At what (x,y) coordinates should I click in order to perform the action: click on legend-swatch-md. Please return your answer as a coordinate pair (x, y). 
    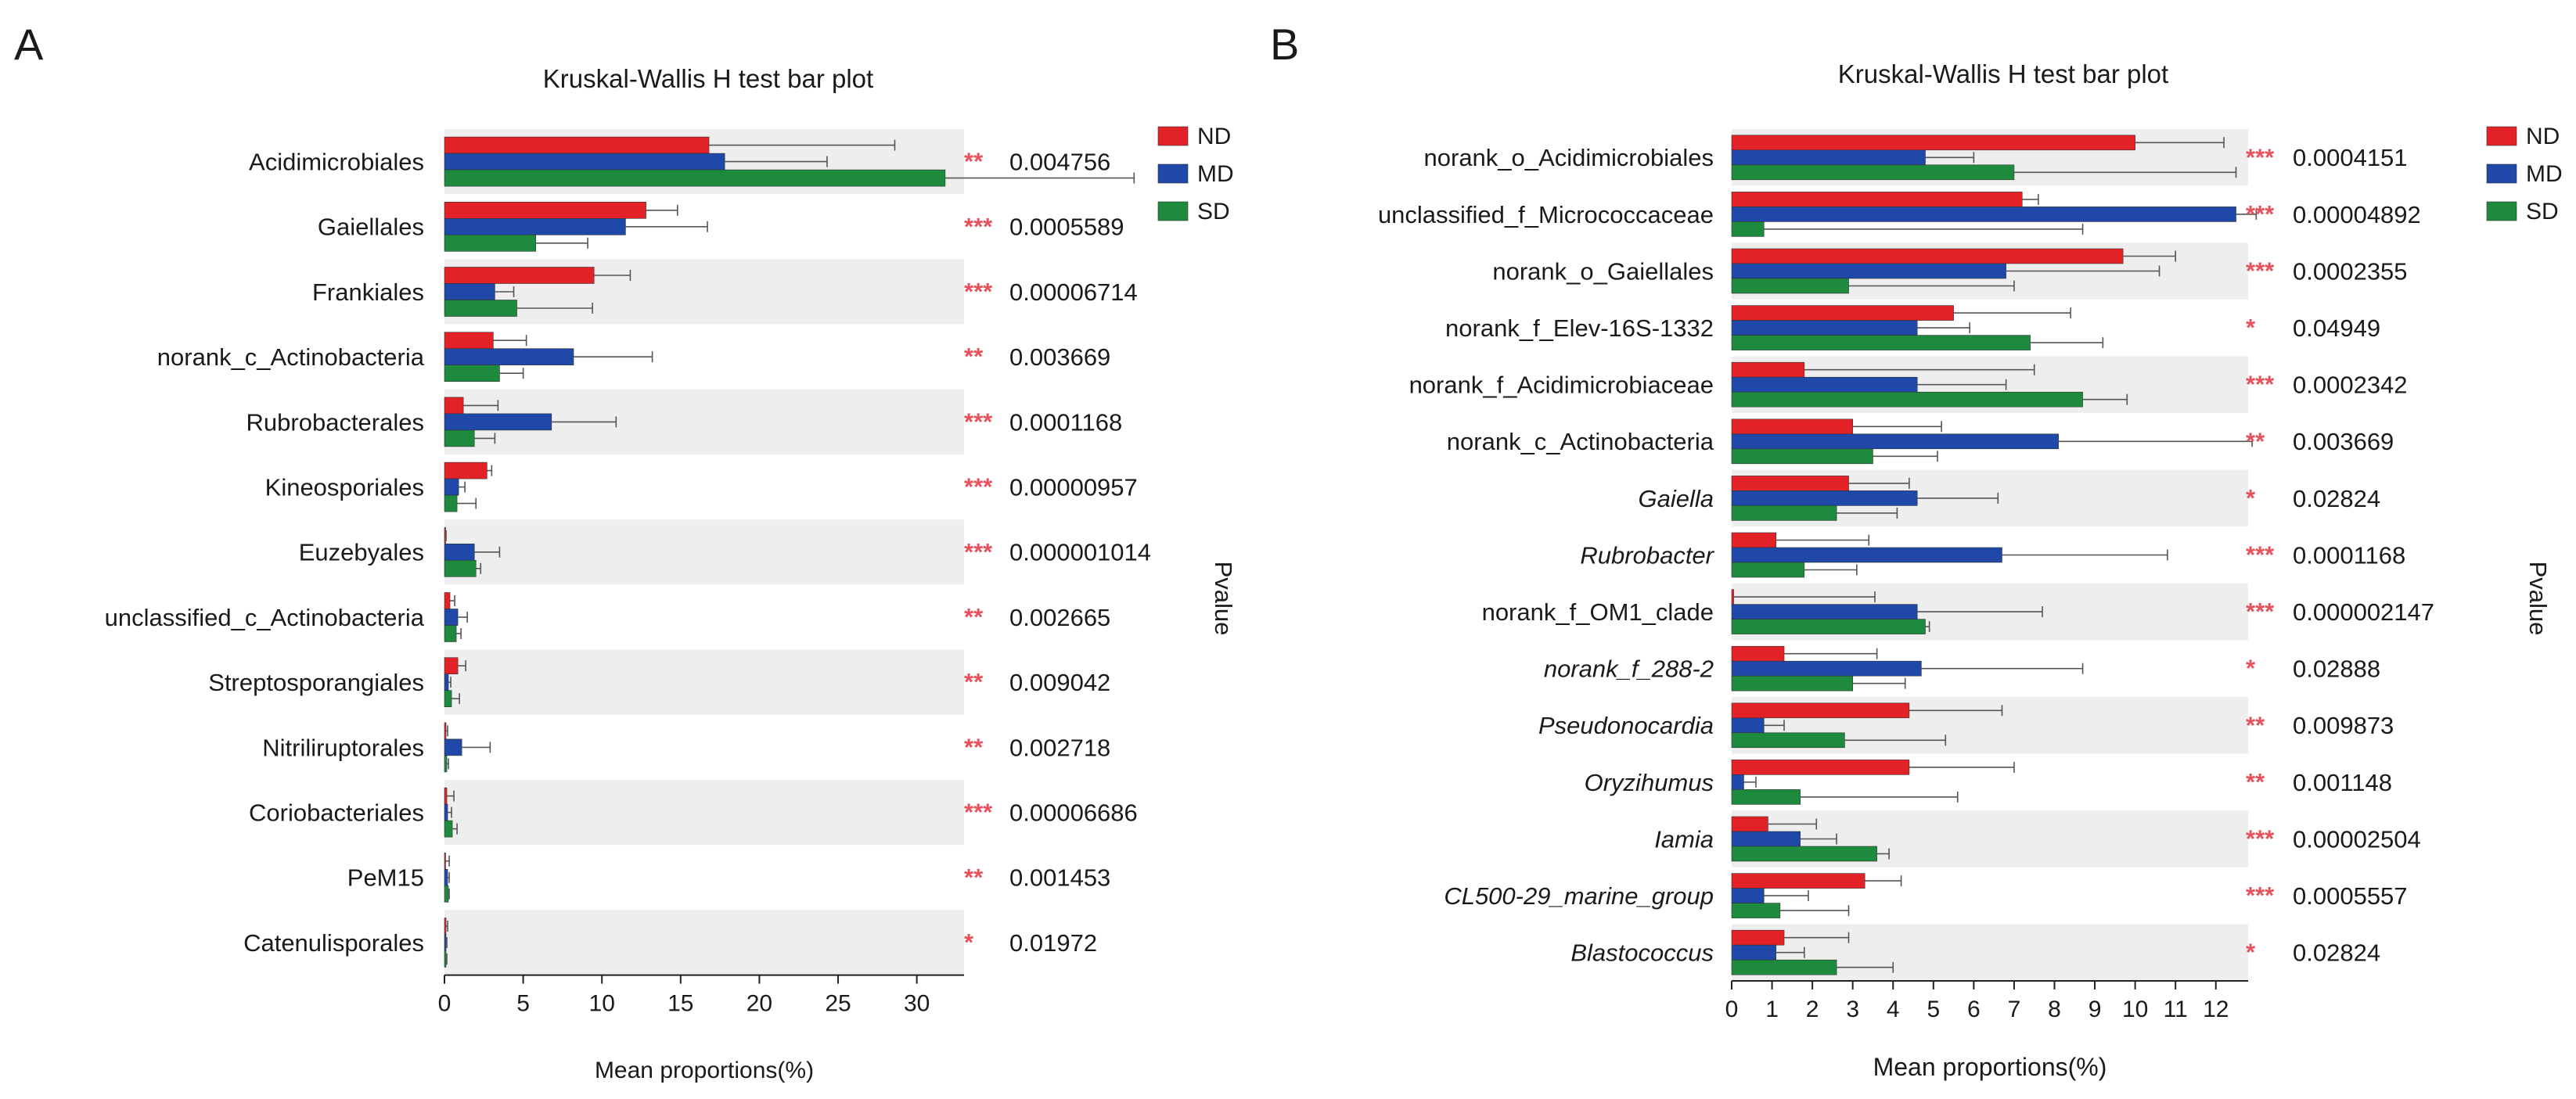
    Looking at the image, I should click on (2501, 173).